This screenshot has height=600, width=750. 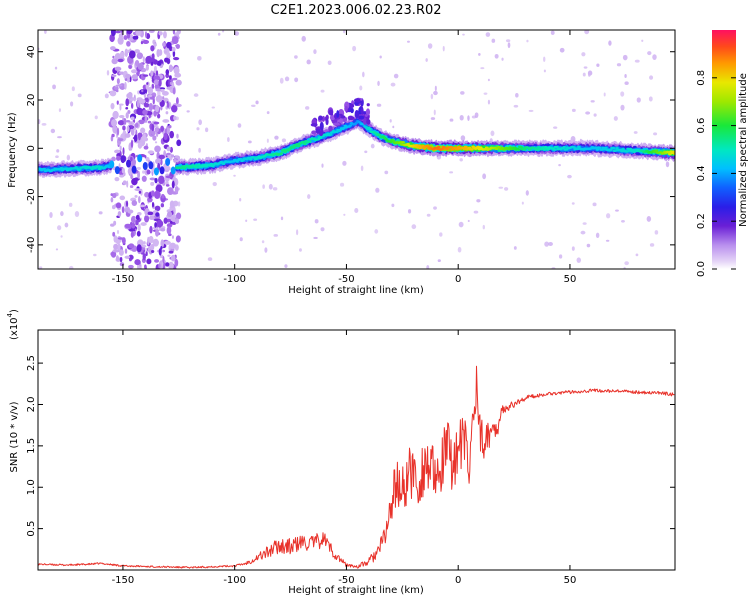 I want to click on snr-x-tick-label: 50, so click(x=570, y=580).